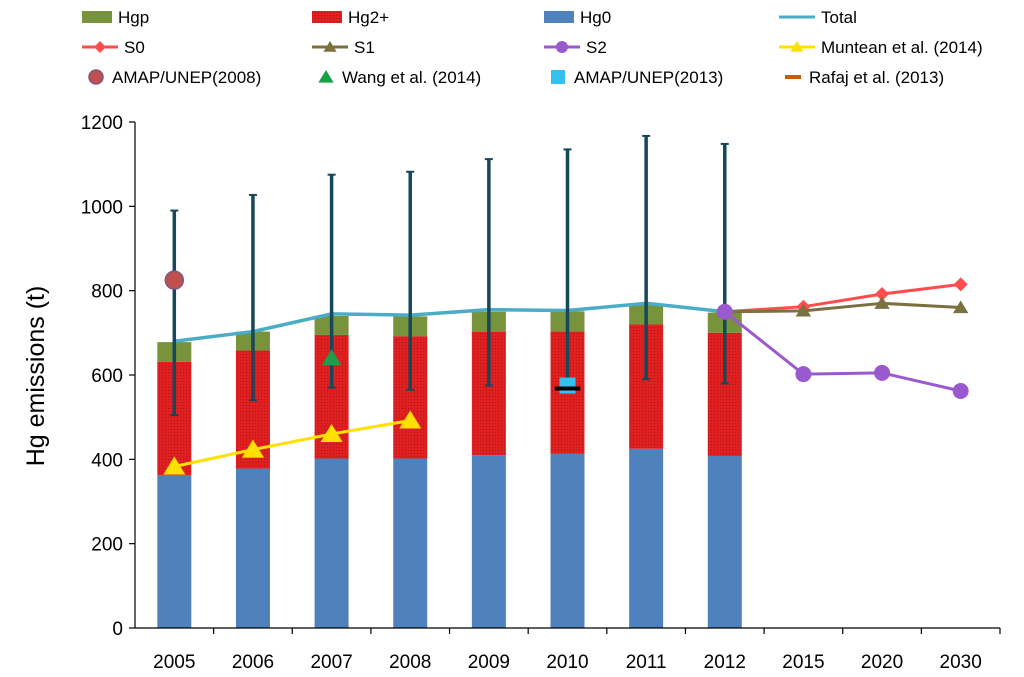  What do you see at coordinates (107, 545) in the screenshot?
I see `y-tick-label-200: 200` at bounding box center [107, 545].